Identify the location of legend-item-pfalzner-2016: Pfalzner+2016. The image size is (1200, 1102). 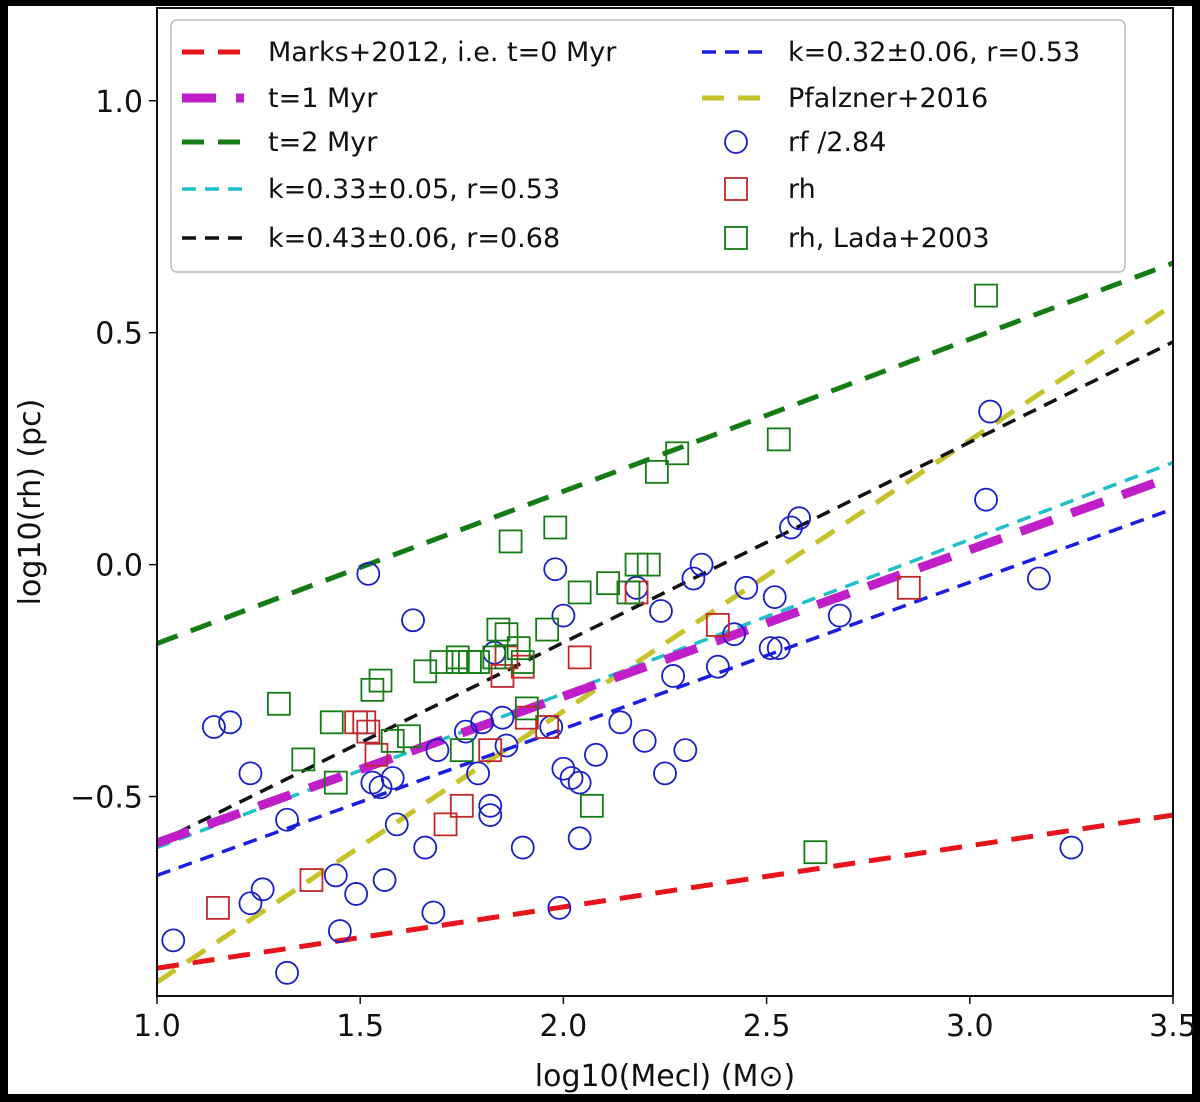
(845, 98).